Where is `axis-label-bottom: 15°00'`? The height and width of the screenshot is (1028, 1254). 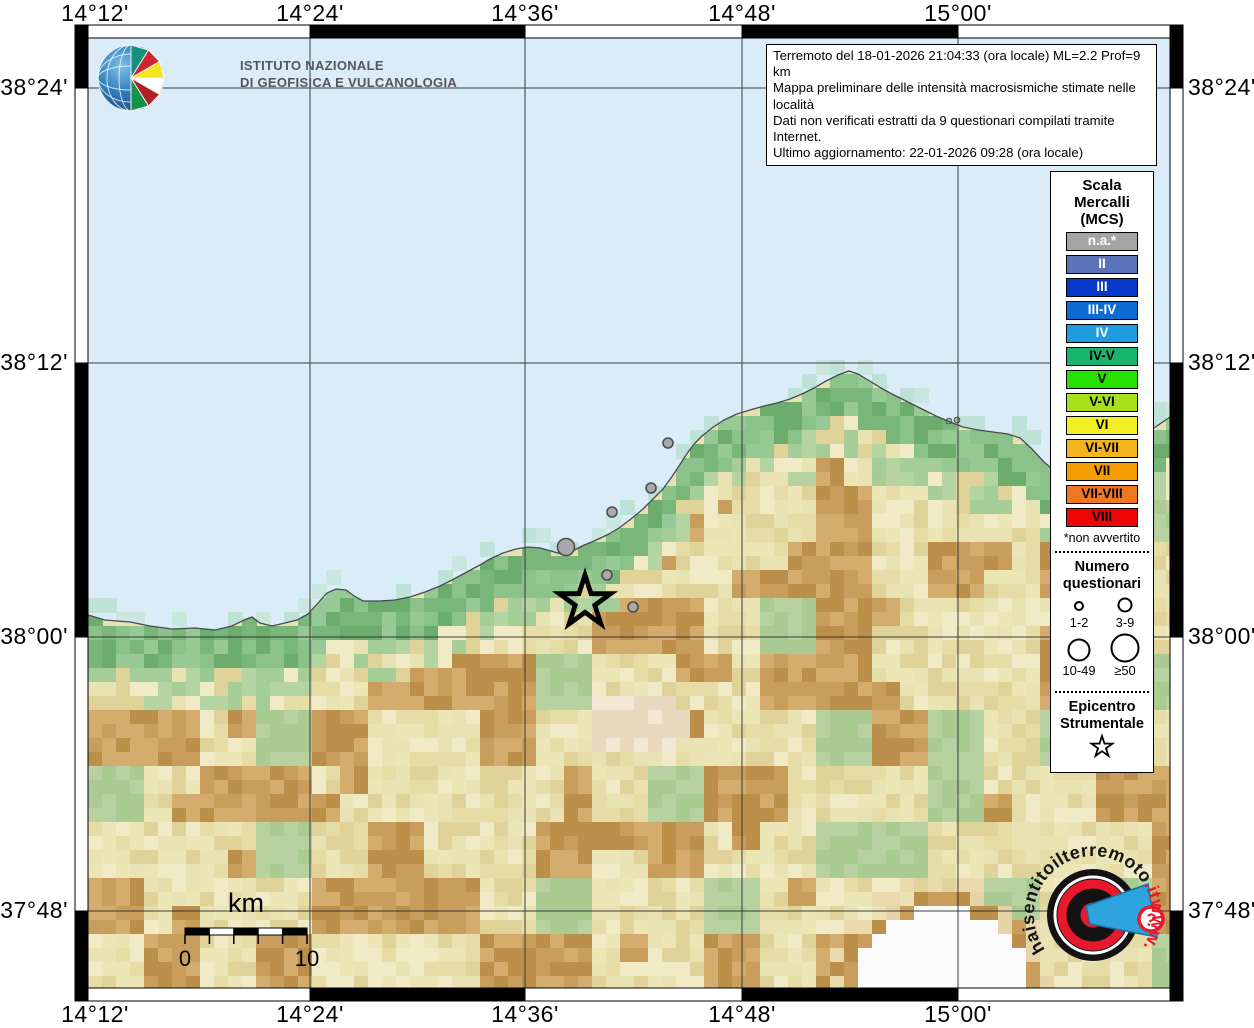
axis-label-bottom: 15°00' is located at coordinates (958, 1014).